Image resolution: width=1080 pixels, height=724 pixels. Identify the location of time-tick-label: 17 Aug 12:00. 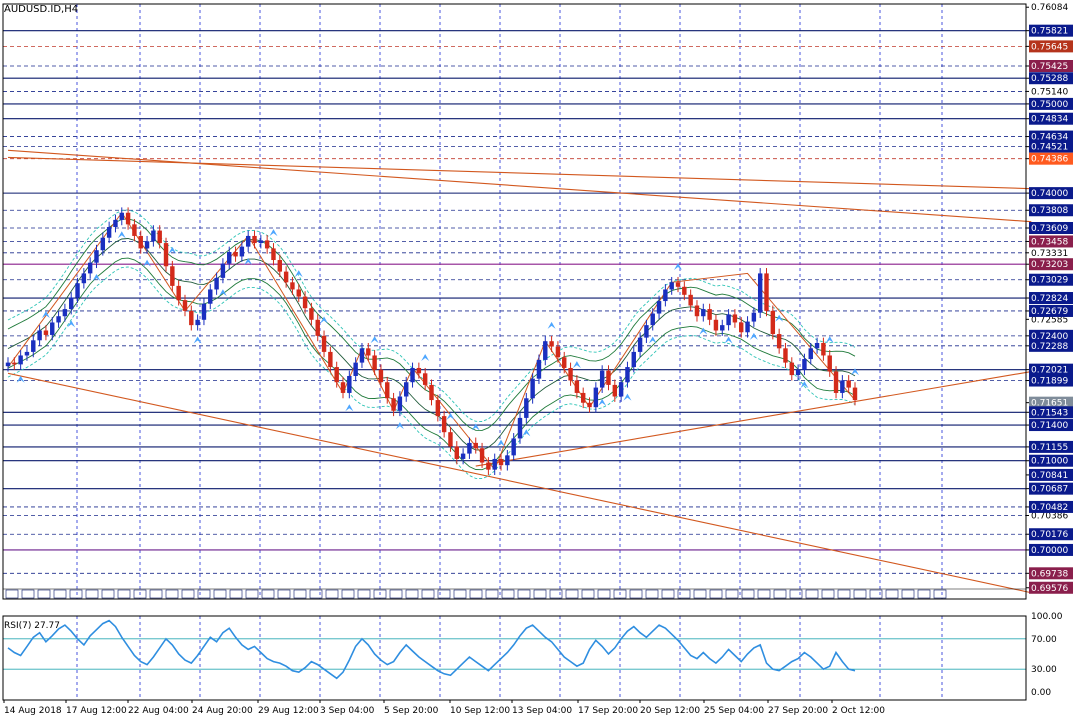
(96, 711).